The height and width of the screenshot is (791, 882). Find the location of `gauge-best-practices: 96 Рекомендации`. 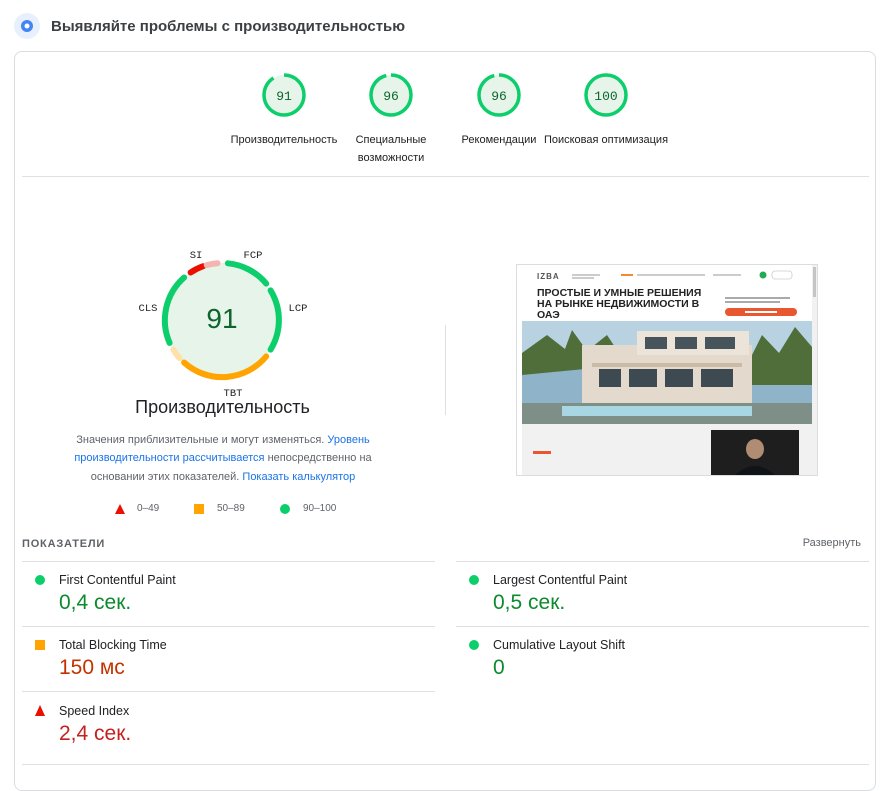

gauge-best-practices: 96 Рекомендации is located at coordinates (499, 110).